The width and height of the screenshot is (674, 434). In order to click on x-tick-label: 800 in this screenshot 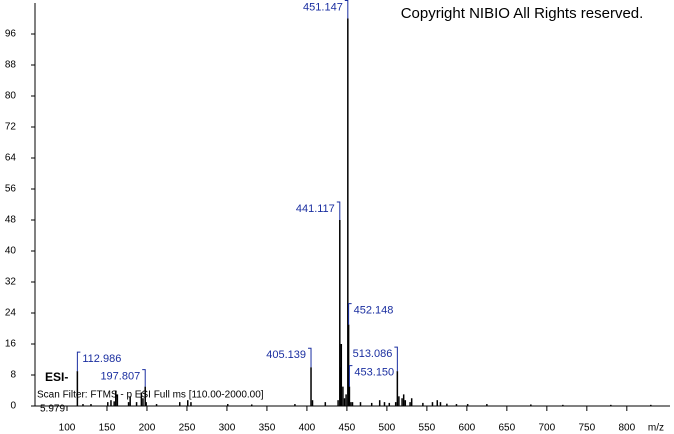, I will do `click(626, 428)`.